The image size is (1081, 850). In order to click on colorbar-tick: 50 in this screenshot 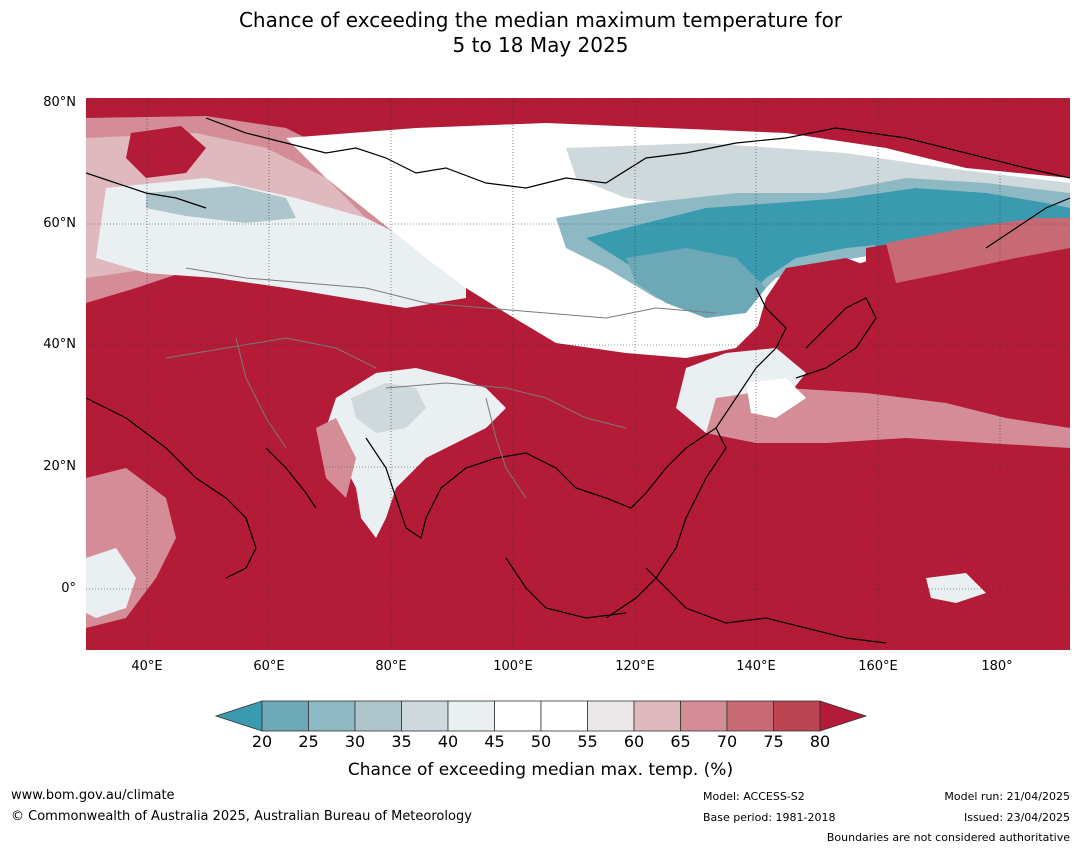, I will do `click(541, 741)`.